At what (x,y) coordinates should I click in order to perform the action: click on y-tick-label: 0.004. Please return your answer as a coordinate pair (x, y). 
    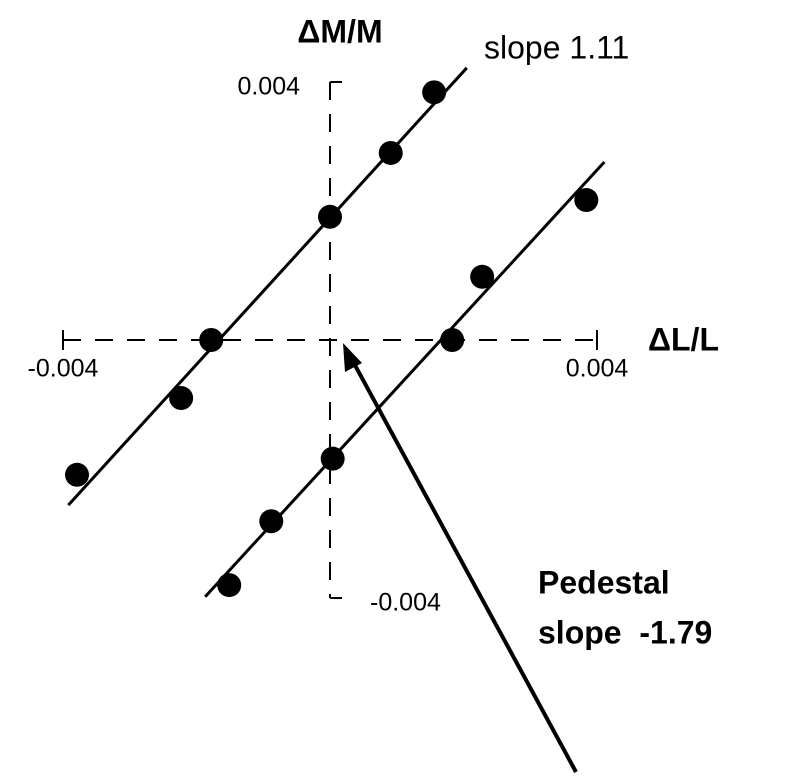
    Looking at the image, I should click on (268, 87).